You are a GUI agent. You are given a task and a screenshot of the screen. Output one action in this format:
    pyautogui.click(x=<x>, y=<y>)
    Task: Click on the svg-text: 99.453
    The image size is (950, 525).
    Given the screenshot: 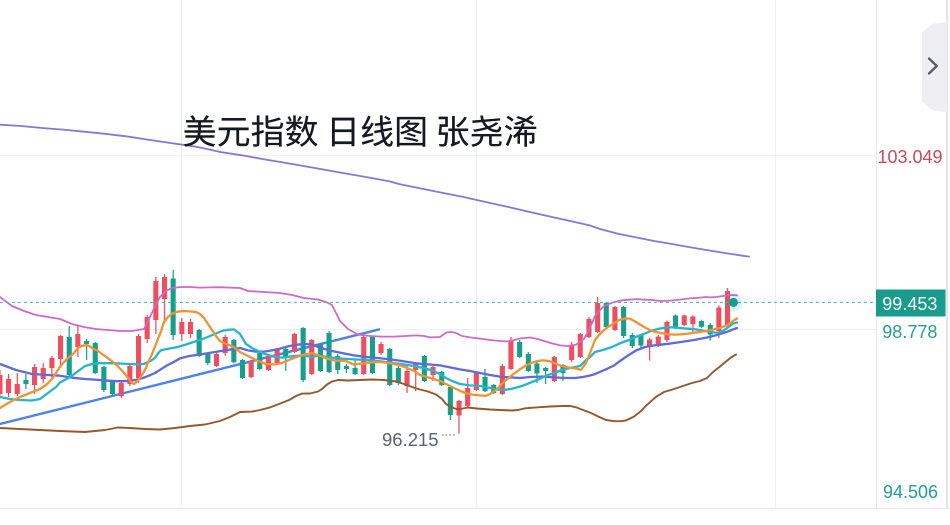 What is the action you would take?
    pyautogui.click(x=909, y=304)
    